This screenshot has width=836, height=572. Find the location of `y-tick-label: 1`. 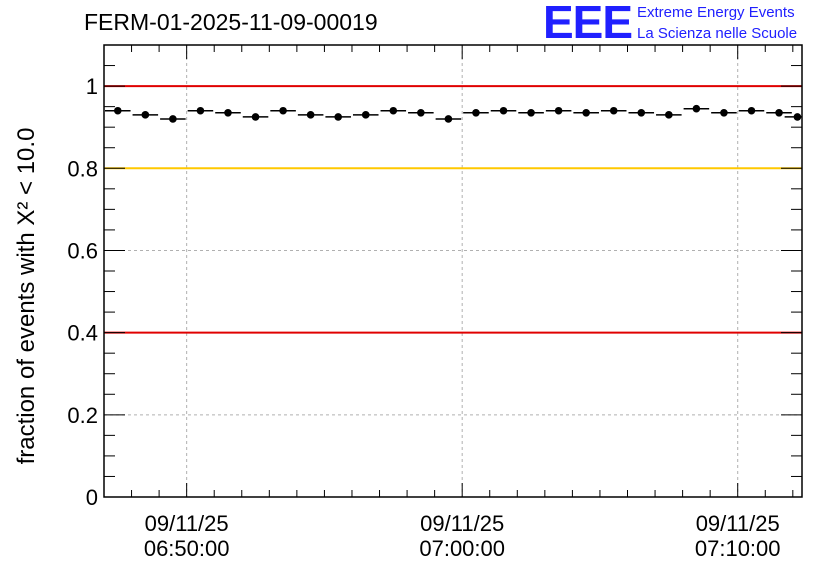

y-tick-label: 1 is located at coordinates (92, 86).